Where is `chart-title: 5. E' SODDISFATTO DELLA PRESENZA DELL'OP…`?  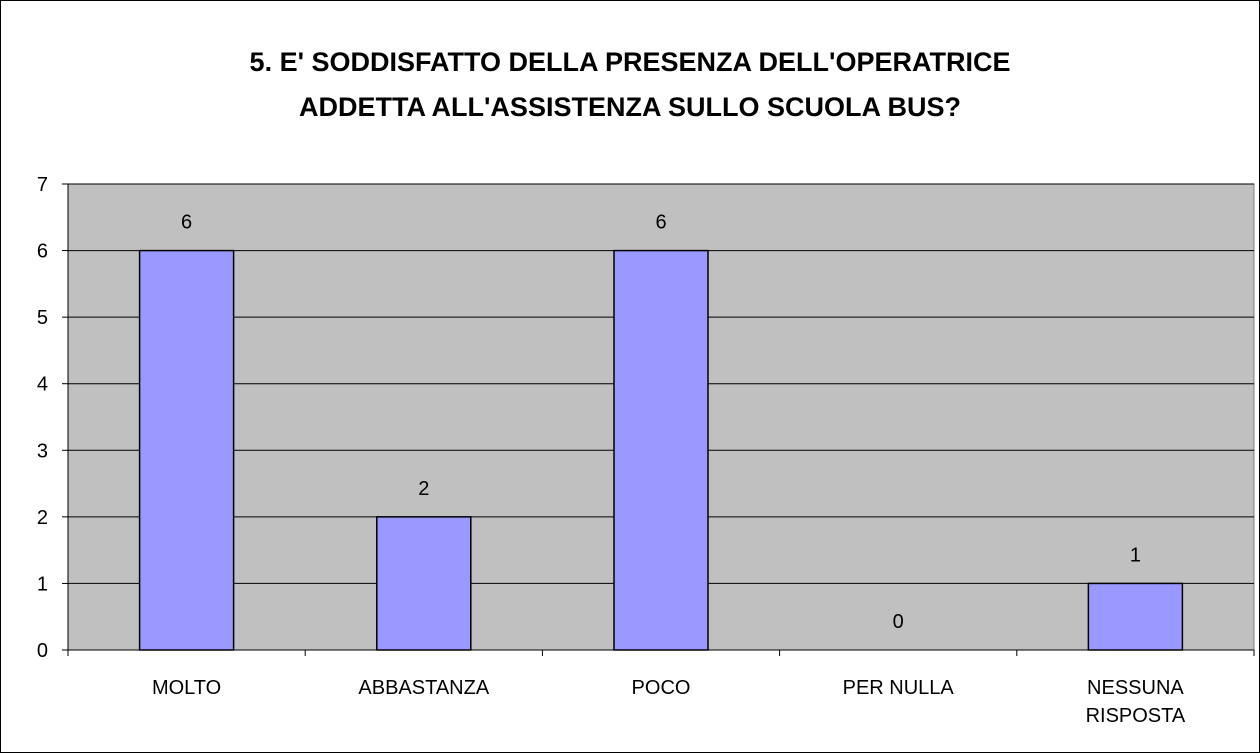
chart-title: 5. E' SODDISFATTO DELLA PRESENZA DELL'OP… is located at coordinates (630, 84).